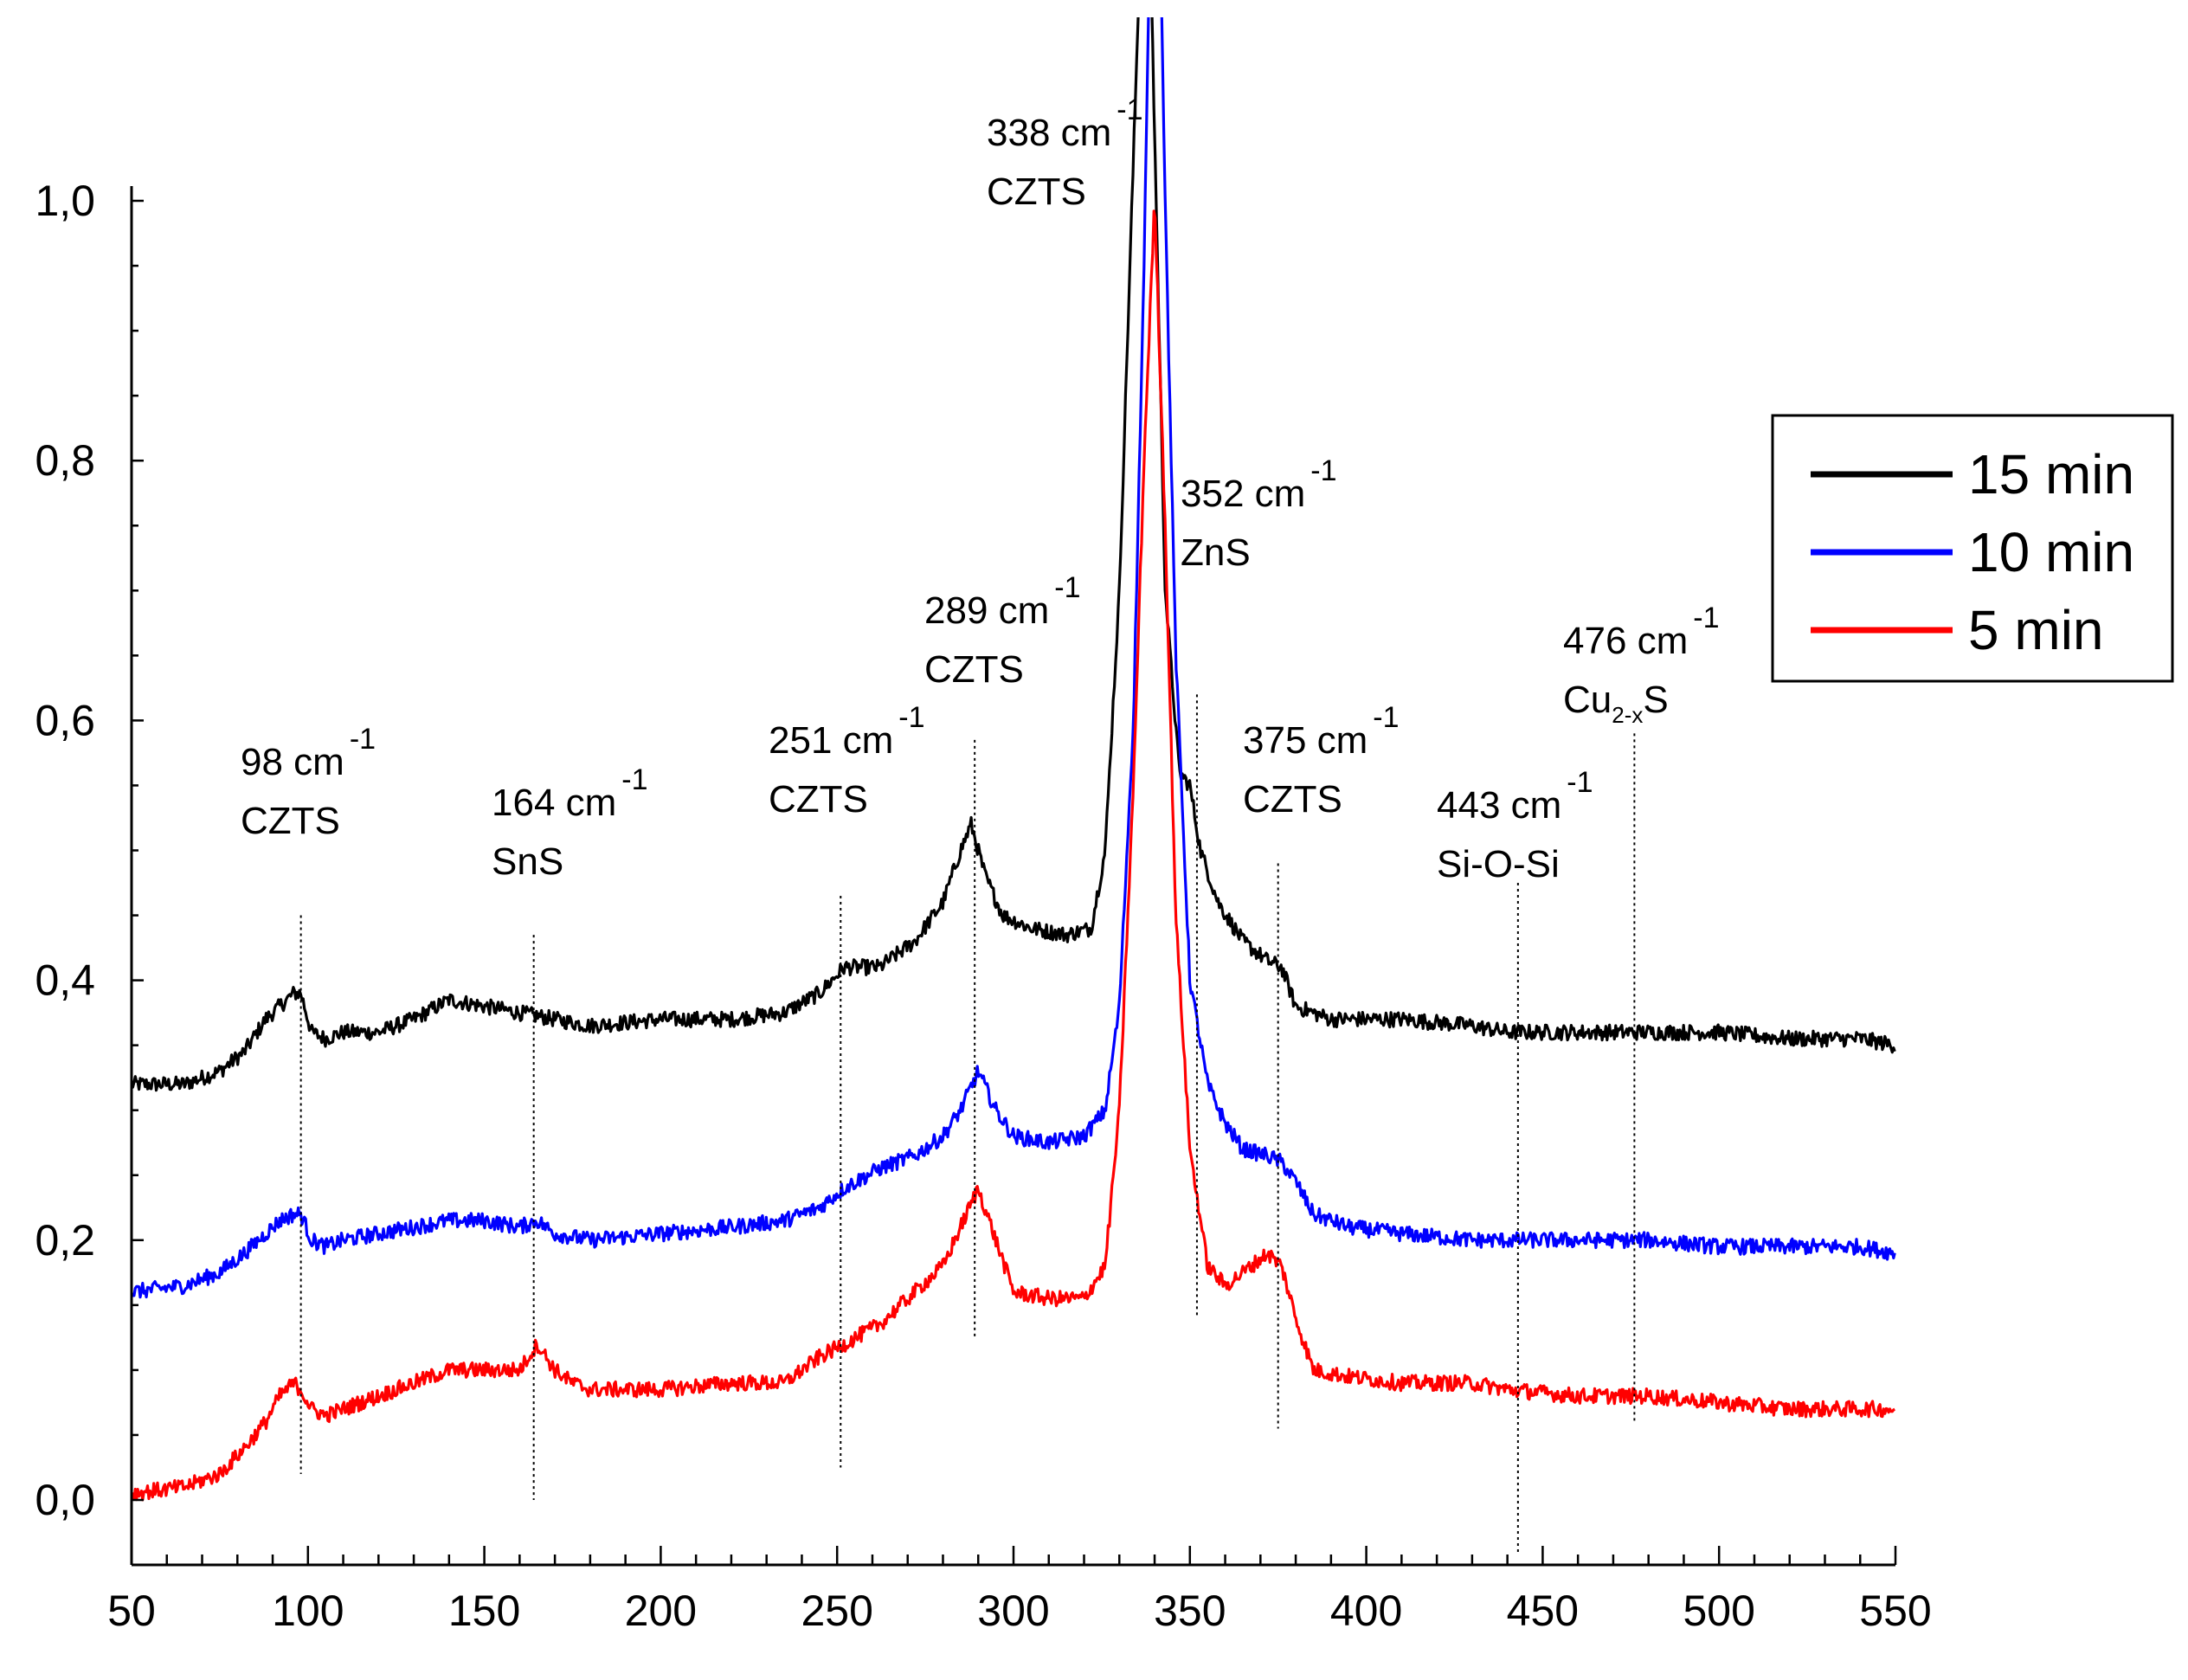 The height and width of the screenshot is (1680, 2188). I want to click on peak-exponent-476: -1, so click(1706, 618).